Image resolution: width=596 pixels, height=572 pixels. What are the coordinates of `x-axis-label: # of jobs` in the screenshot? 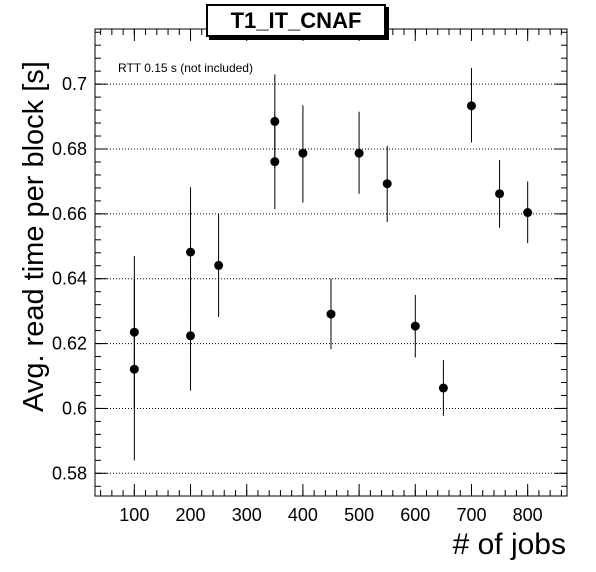 It's located at (509, 544).